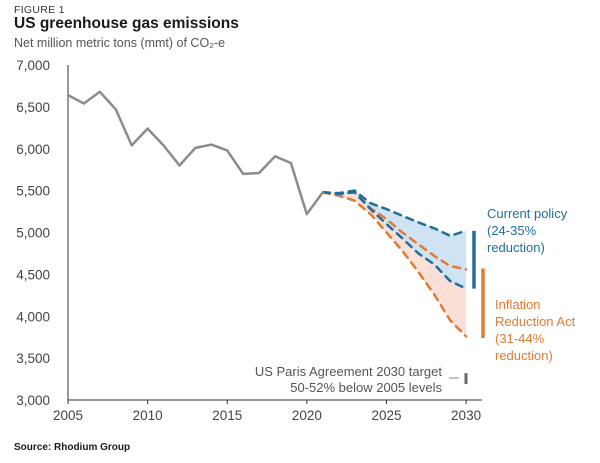 The image size is (600, 463). What do you see at coordinates (68, 415) in the screenshot?
I see `x-tick-label: 2005` at bounding box center [68, 415].